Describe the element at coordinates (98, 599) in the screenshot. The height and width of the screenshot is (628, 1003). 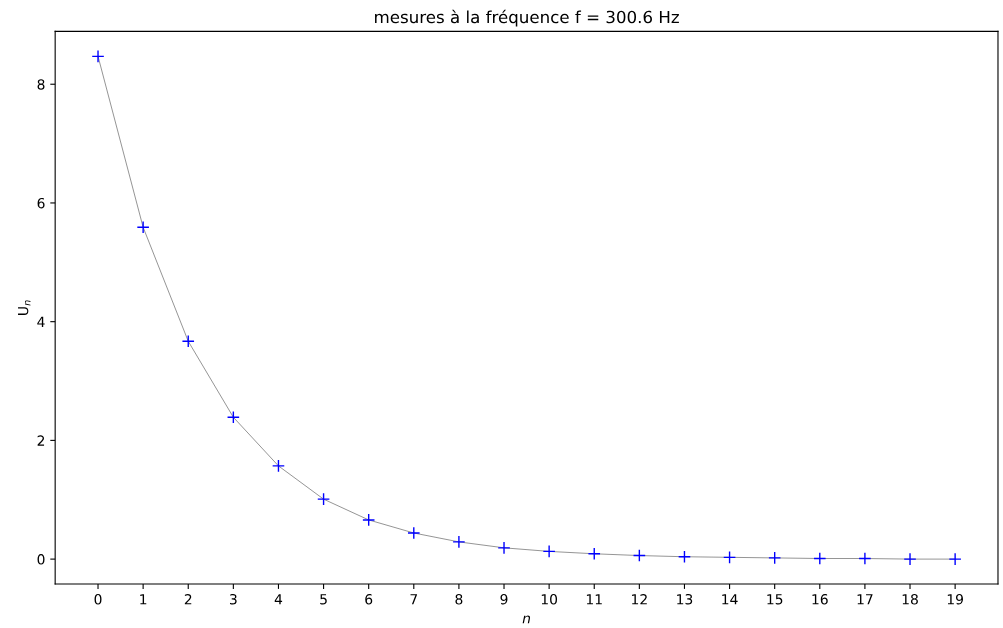
I see `x-tick-label: 0` at that location.